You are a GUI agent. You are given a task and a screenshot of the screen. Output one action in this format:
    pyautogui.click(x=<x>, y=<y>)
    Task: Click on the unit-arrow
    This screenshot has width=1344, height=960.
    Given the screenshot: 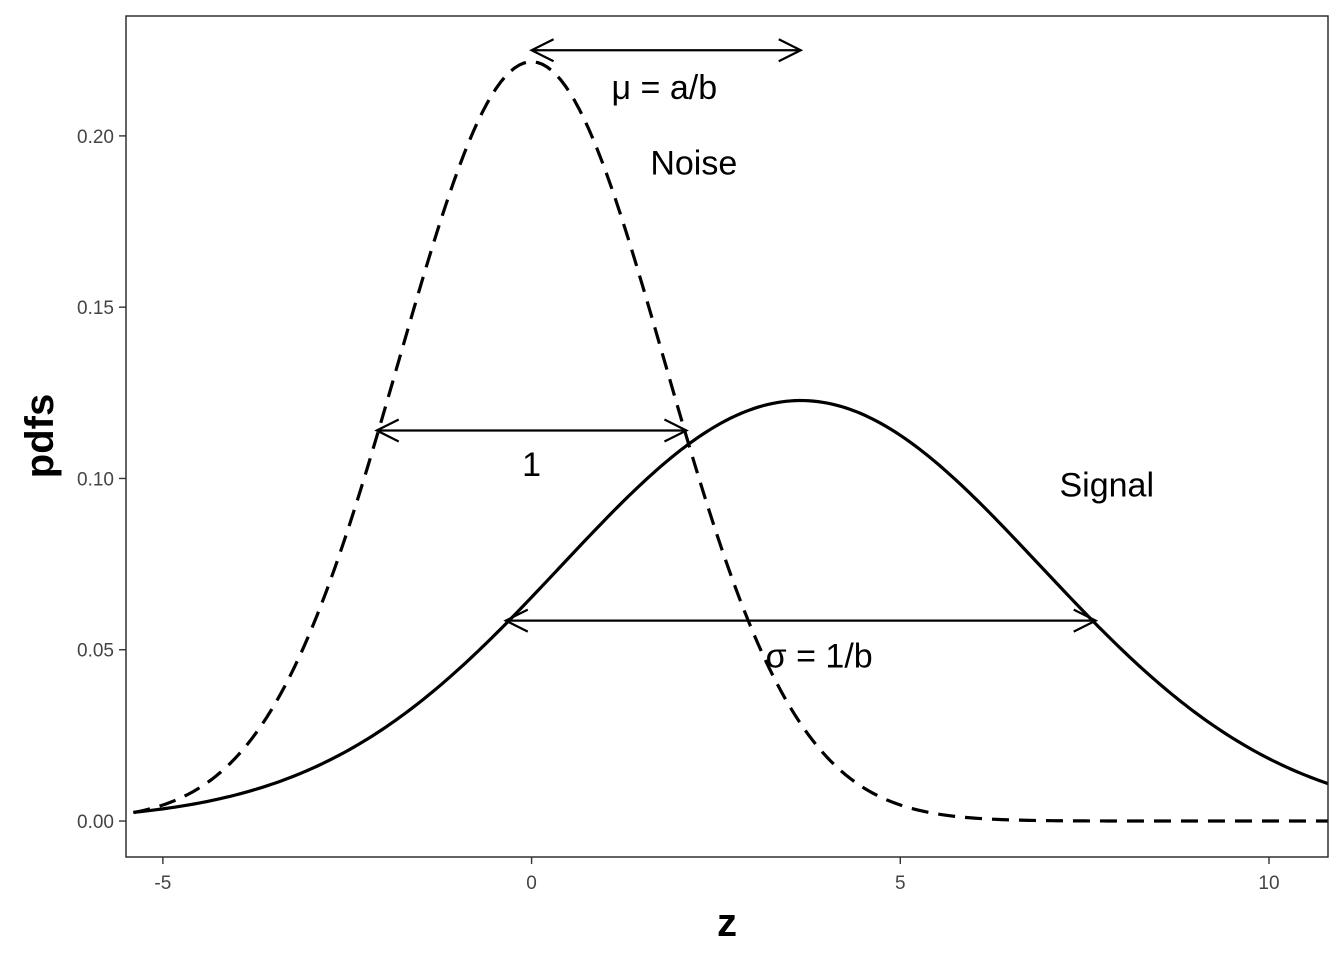 What is the action you would take?
    pyautogui.click(x=531, y=430)
    